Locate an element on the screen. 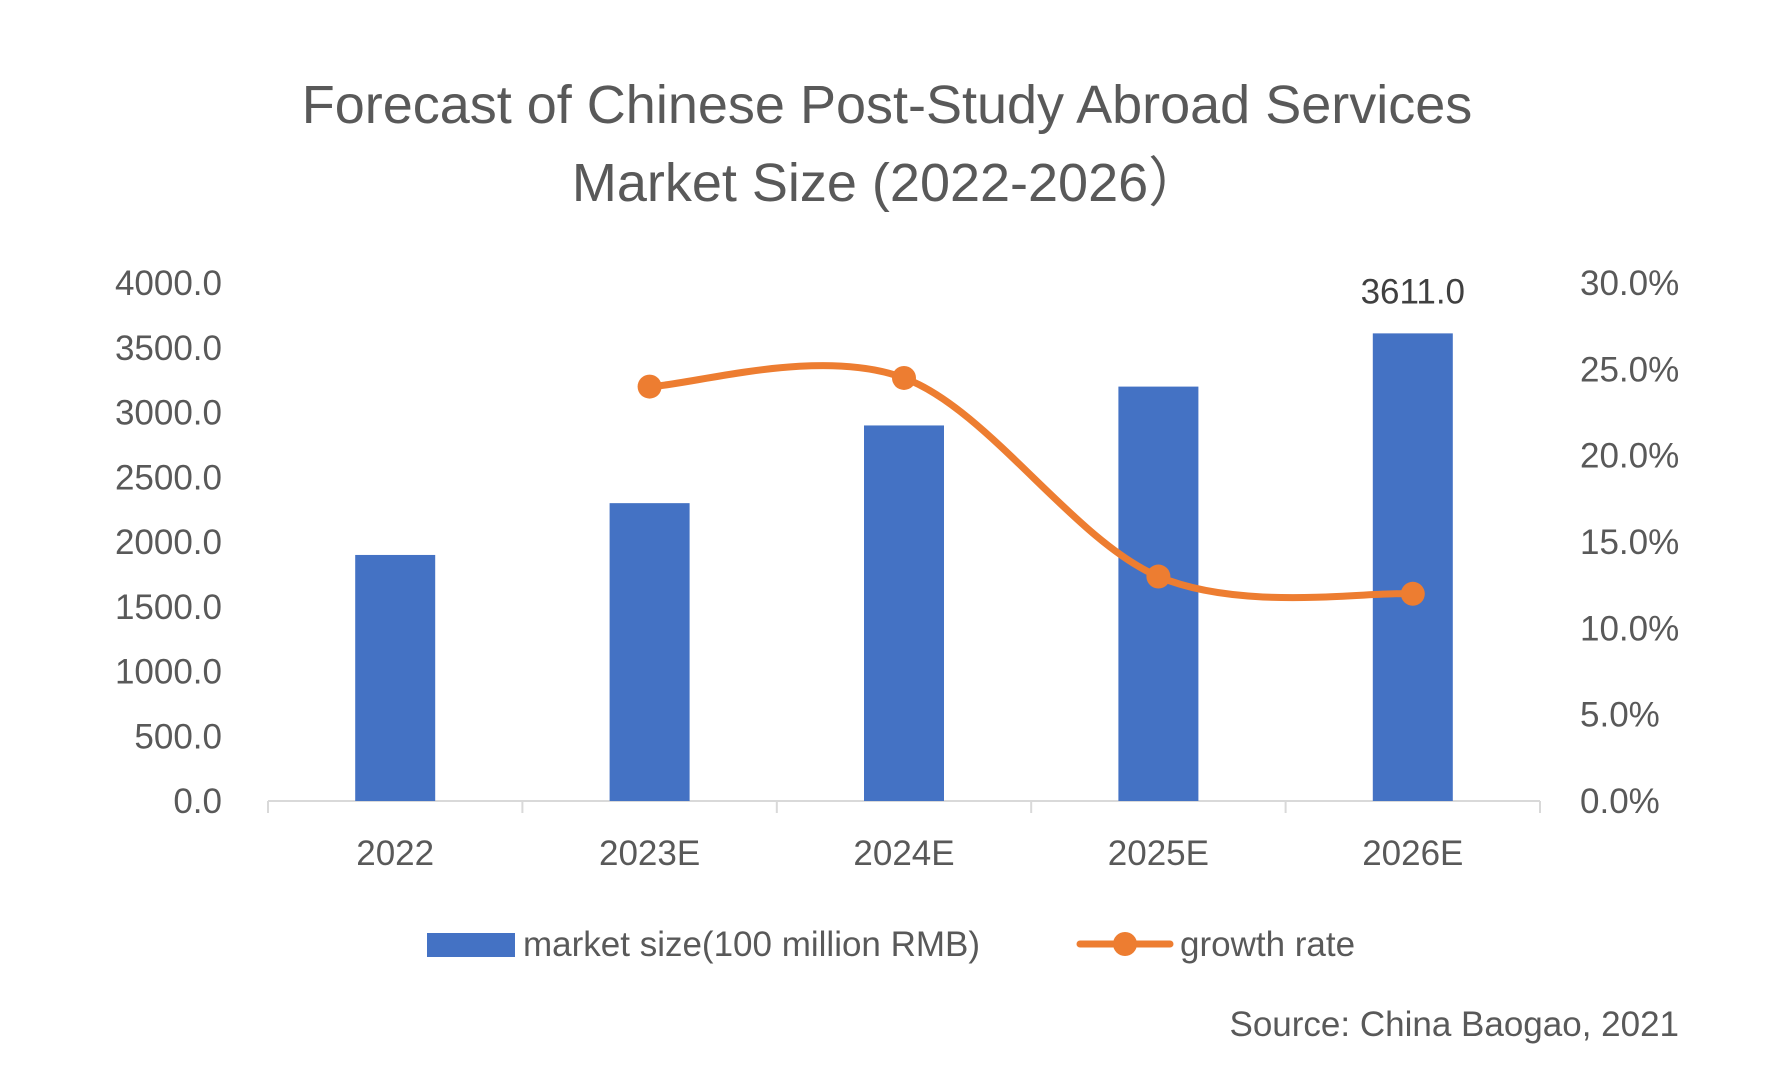  legend: market size(100 million RMB) growth rate is located at coordinates (891, 944).